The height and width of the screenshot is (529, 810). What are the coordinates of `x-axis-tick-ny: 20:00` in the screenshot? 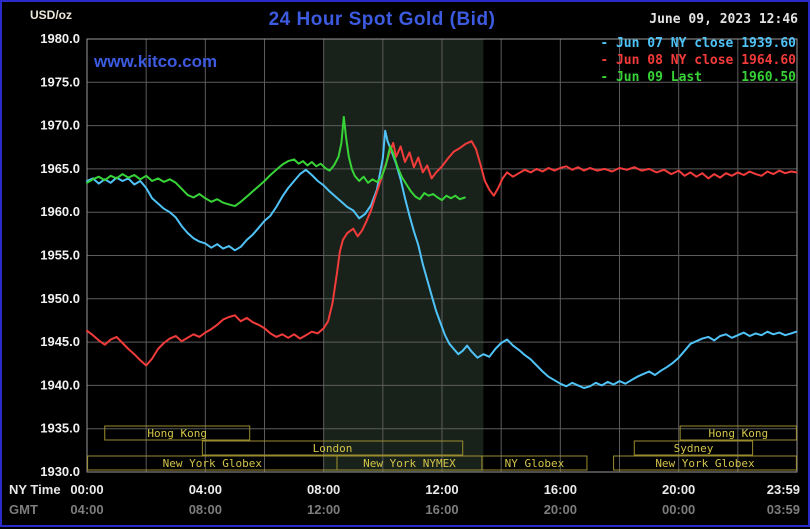 It's located at (678, 489).